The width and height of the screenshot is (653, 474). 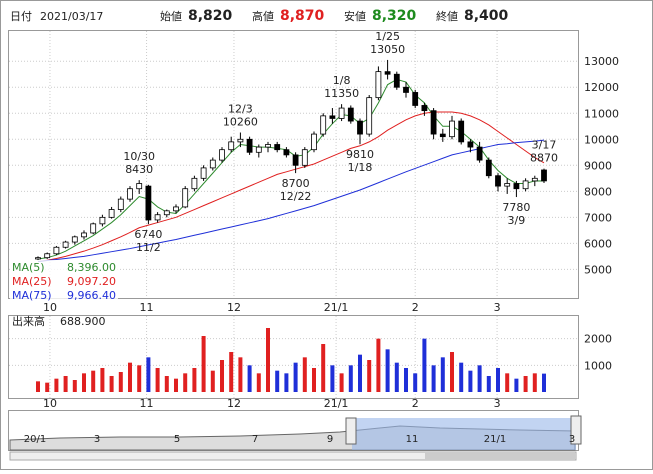 I want to click on navigator-label: 9, so click(x=330, y=439).